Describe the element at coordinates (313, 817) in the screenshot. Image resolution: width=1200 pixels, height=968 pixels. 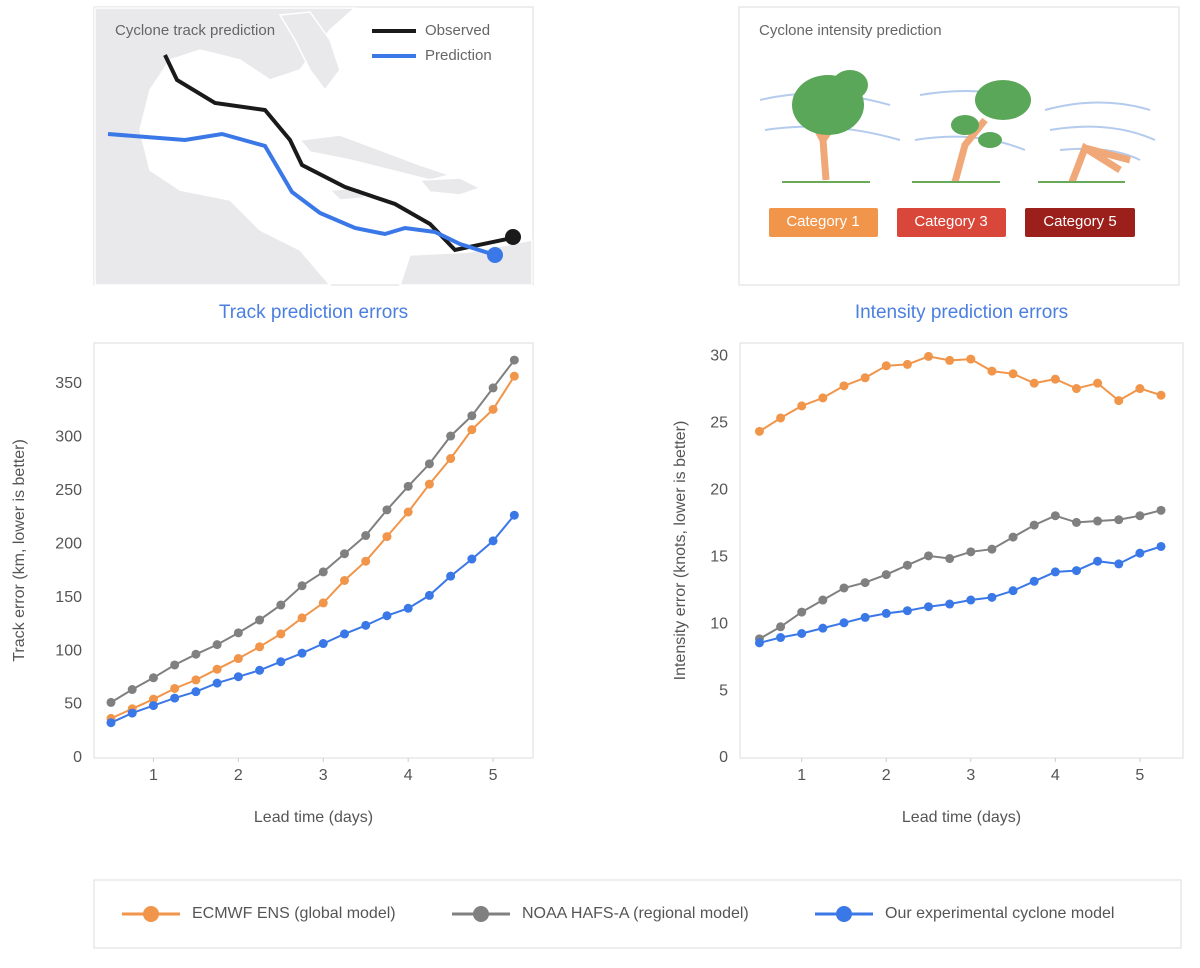
I see `x-axis-label: Lead time (days)` at that location.